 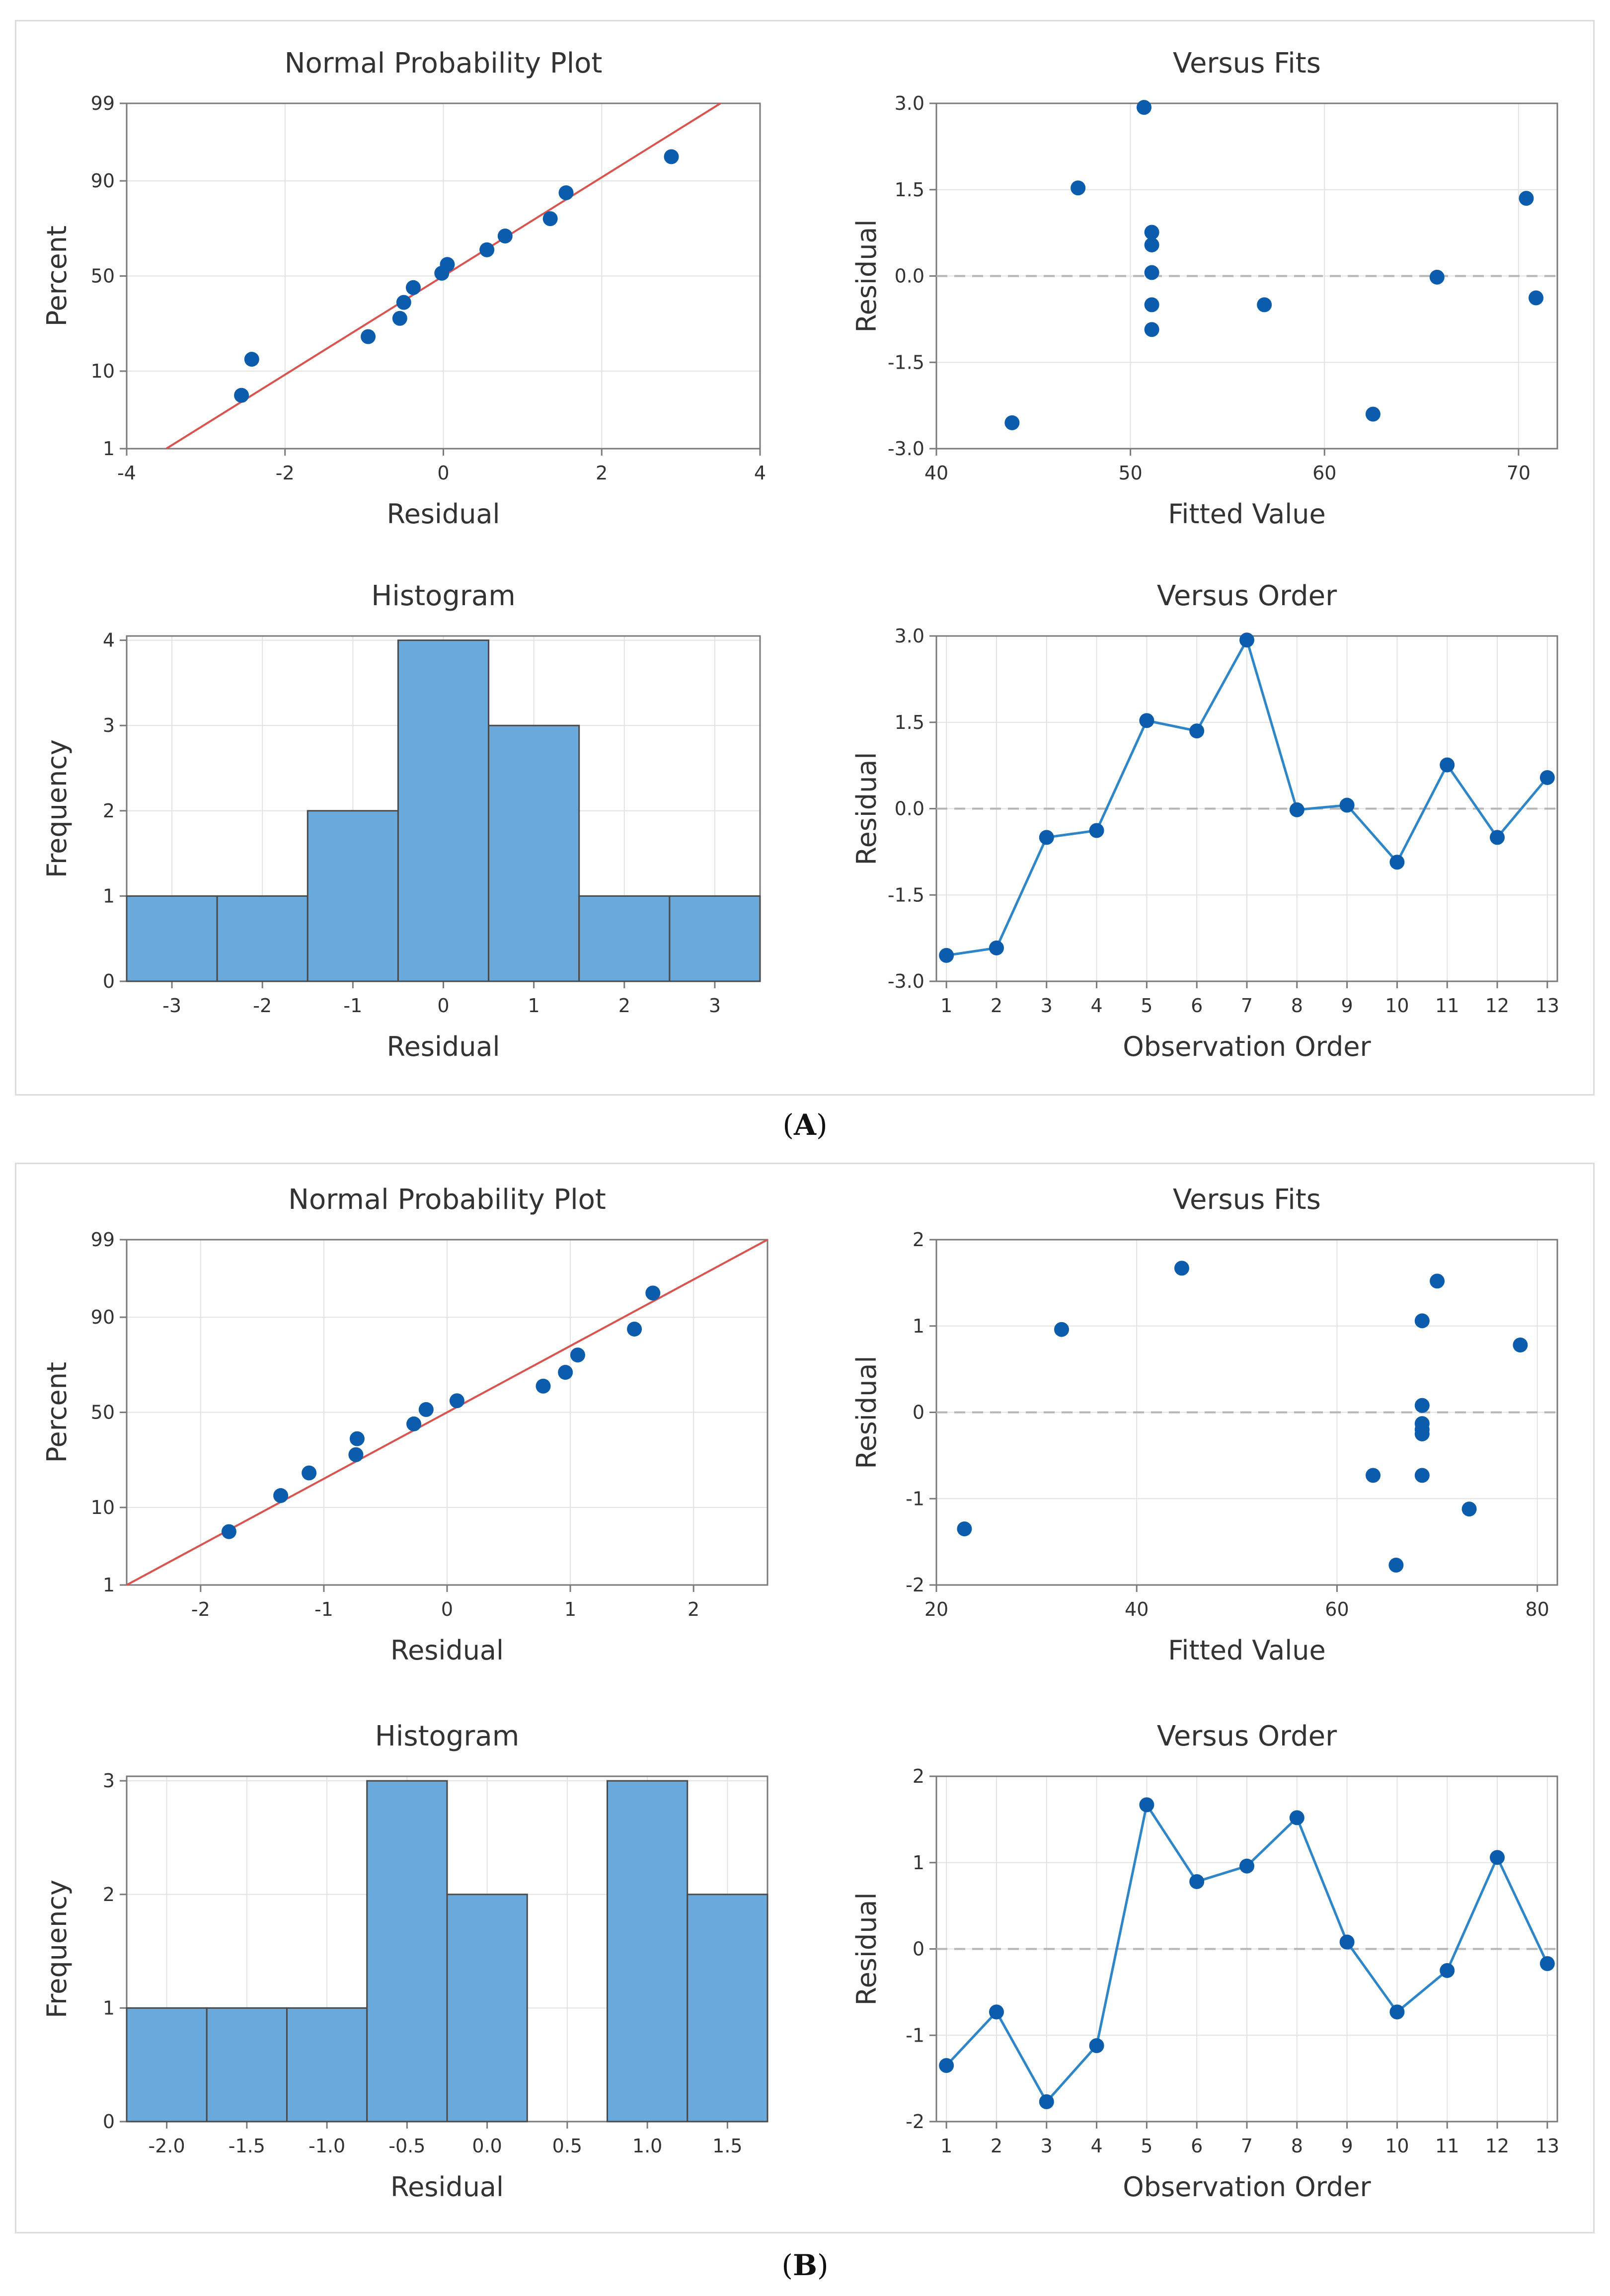 What do you see at coordinates (167, 2146) in the screenshot?
I see `b-histogram-x-tick-label: -2.0` at bounding box center [167, 2146].